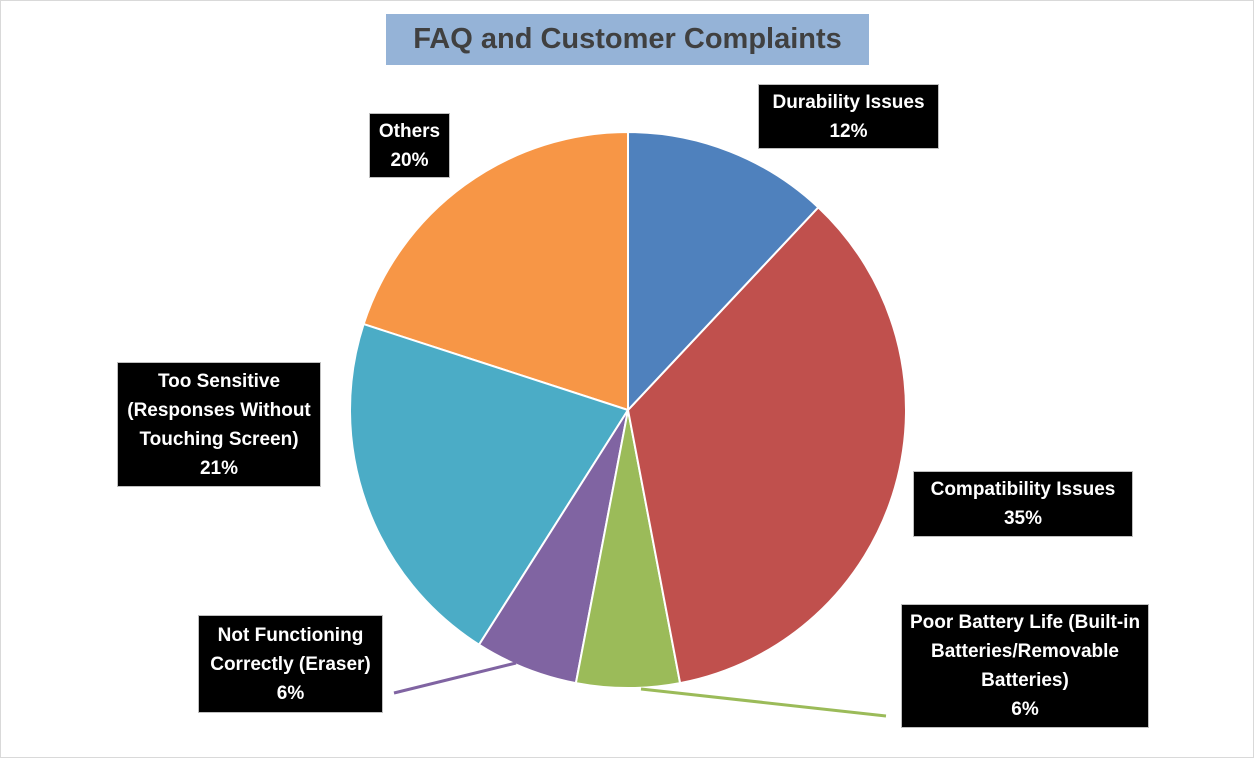  I want to click on data-label: Durability Issues 12%, so click(848, 116).